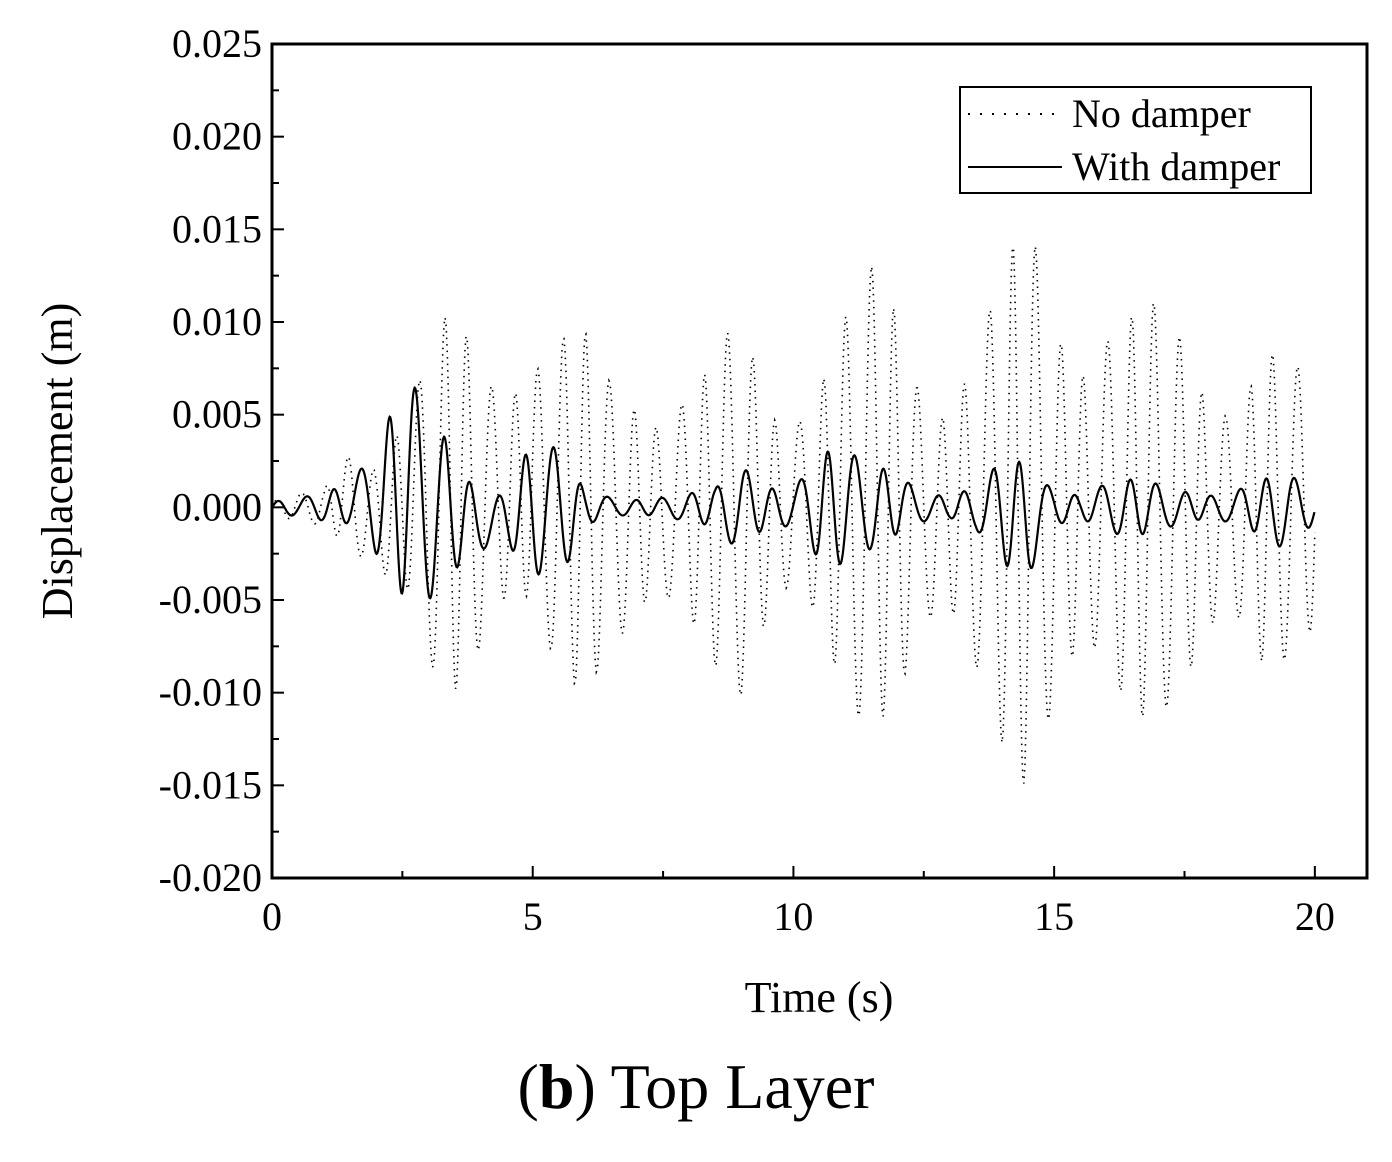 The image size is (1392, 1162). I want to click on legend-label-no-damper: No damper, so click(1161, 113).